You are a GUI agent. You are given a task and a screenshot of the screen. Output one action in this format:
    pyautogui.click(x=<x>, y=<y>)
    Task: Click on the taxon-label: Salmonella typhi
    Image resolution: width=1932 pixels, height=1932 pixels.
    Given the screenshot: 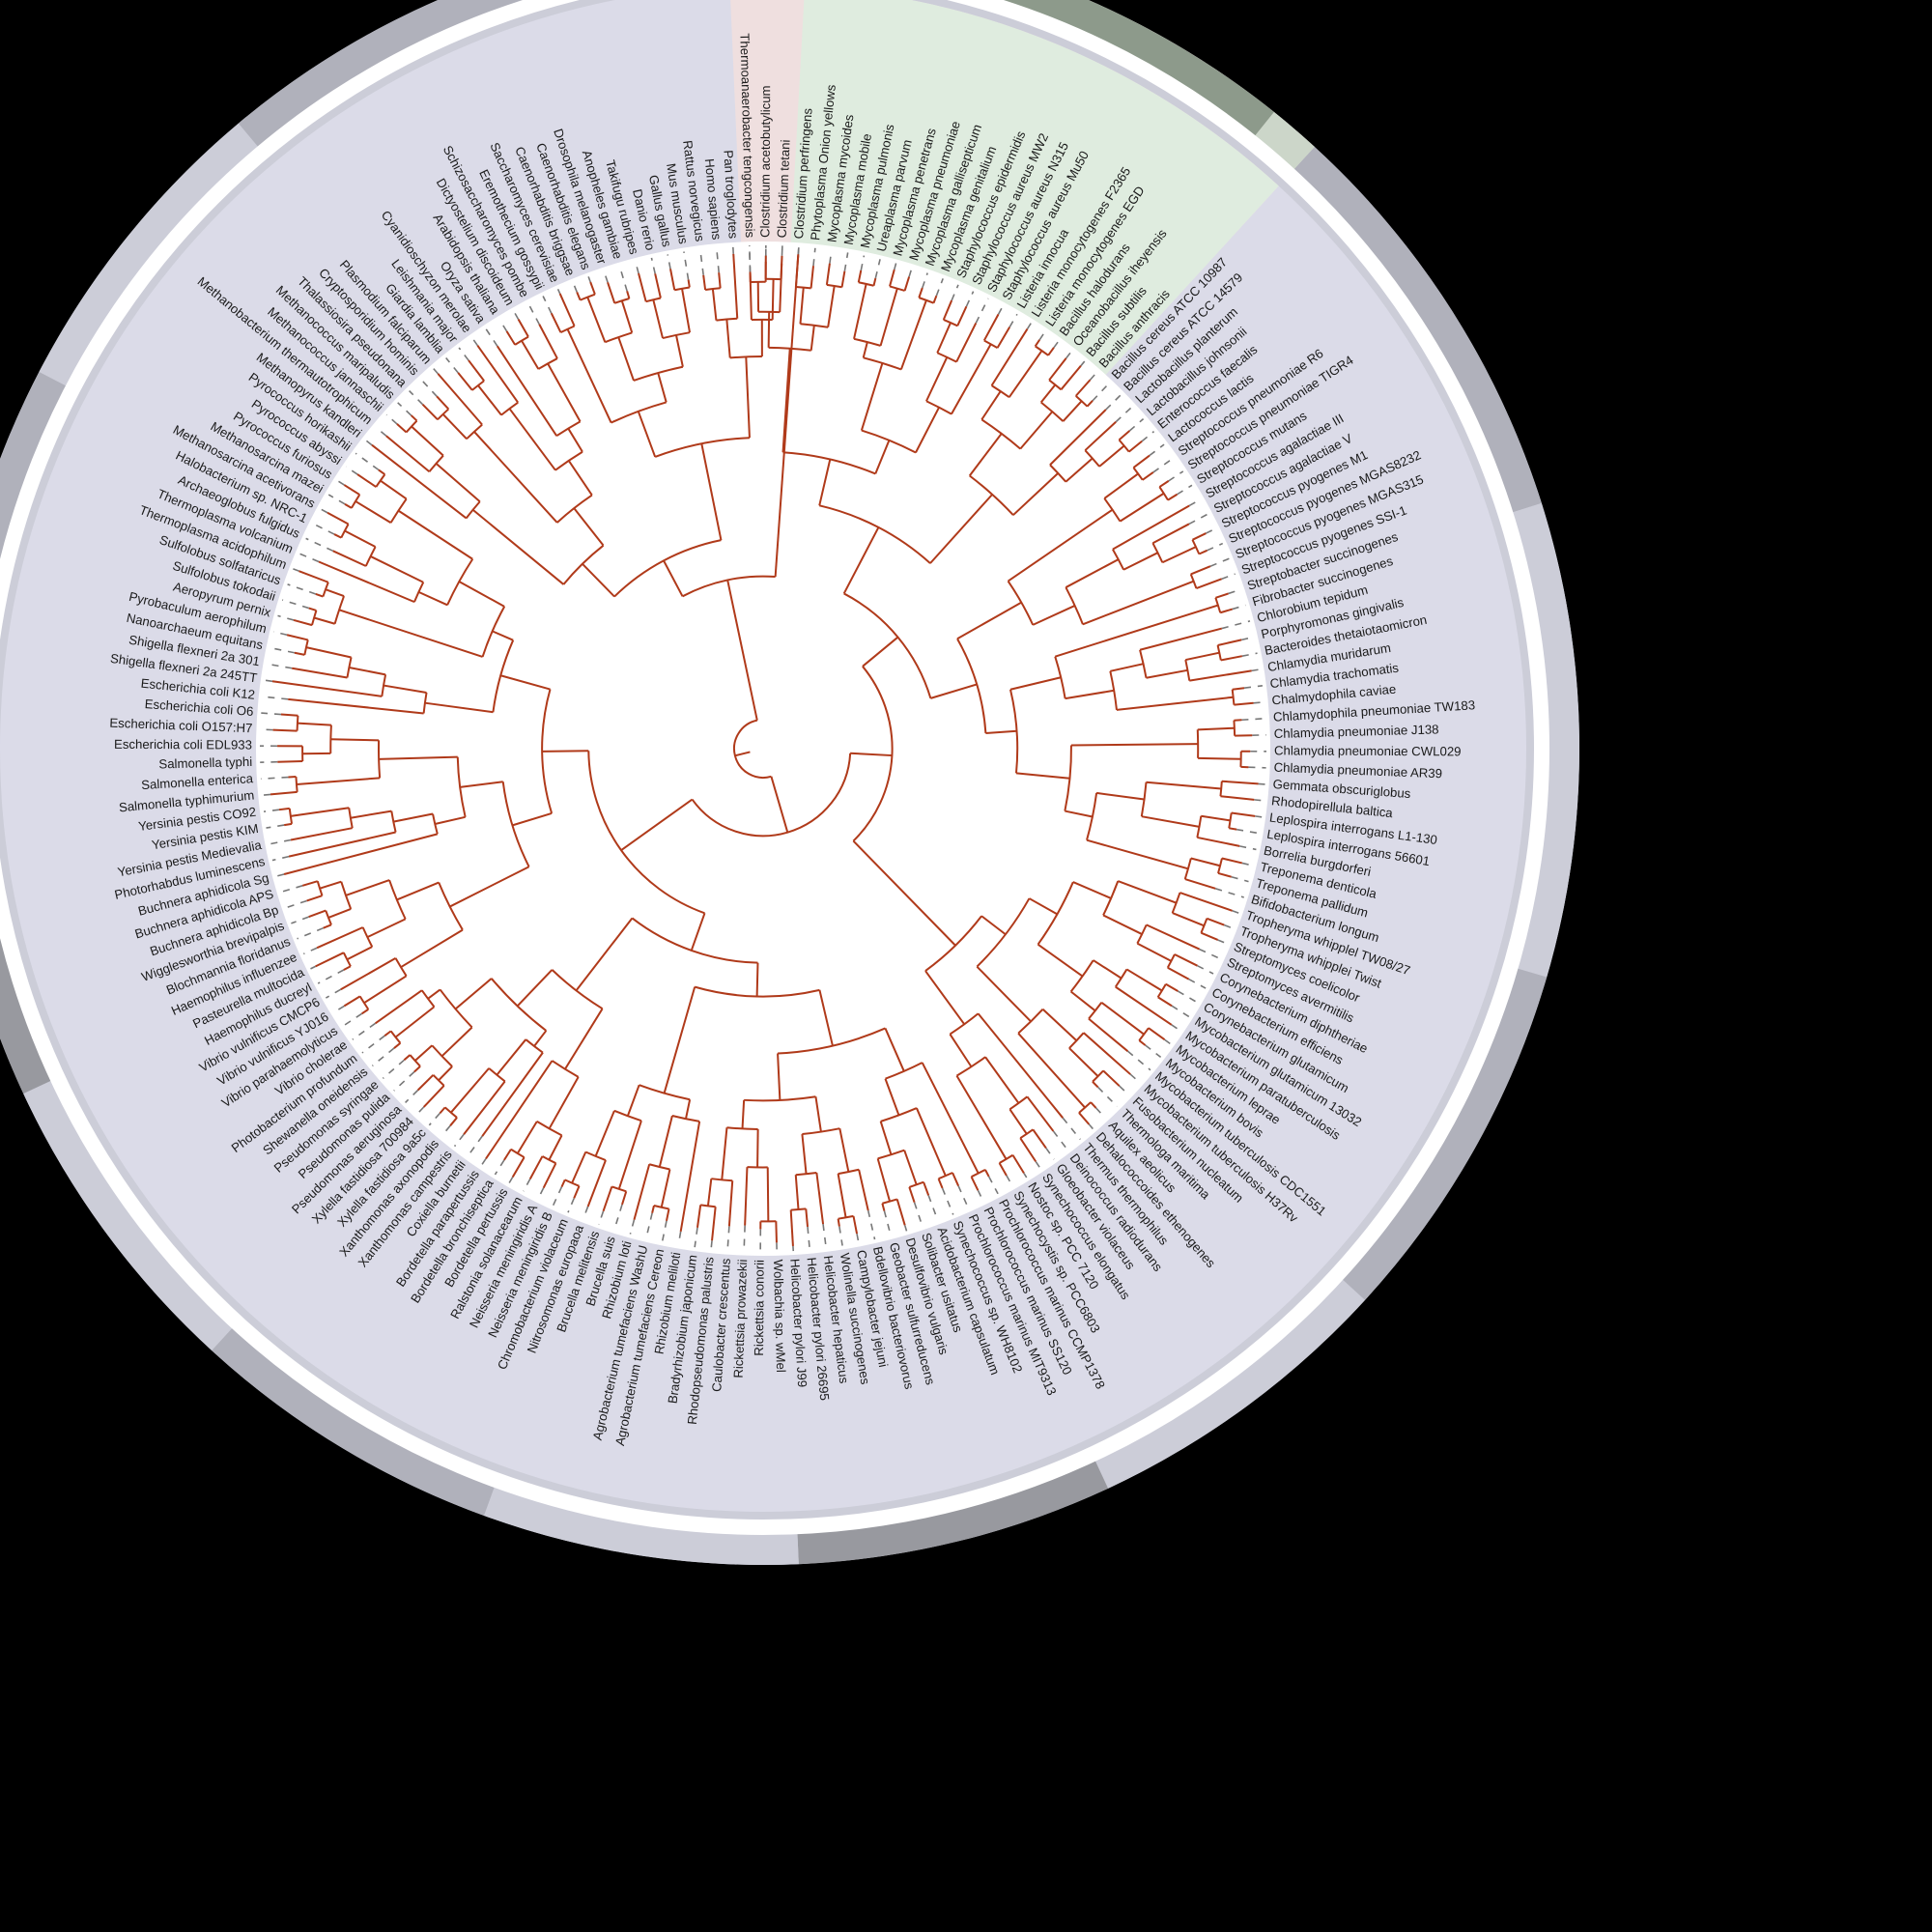 What is the action you would take?
    pyautogui.click(x=205, y=763)
    